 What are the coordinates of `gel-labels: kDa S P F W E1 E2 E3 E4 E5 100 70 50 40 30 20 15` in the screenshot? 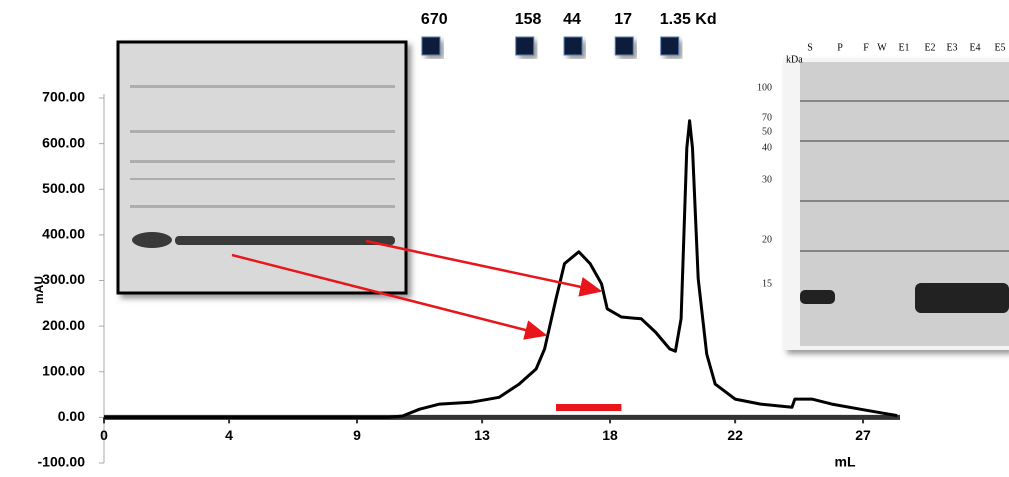 It's located at (881, 165).